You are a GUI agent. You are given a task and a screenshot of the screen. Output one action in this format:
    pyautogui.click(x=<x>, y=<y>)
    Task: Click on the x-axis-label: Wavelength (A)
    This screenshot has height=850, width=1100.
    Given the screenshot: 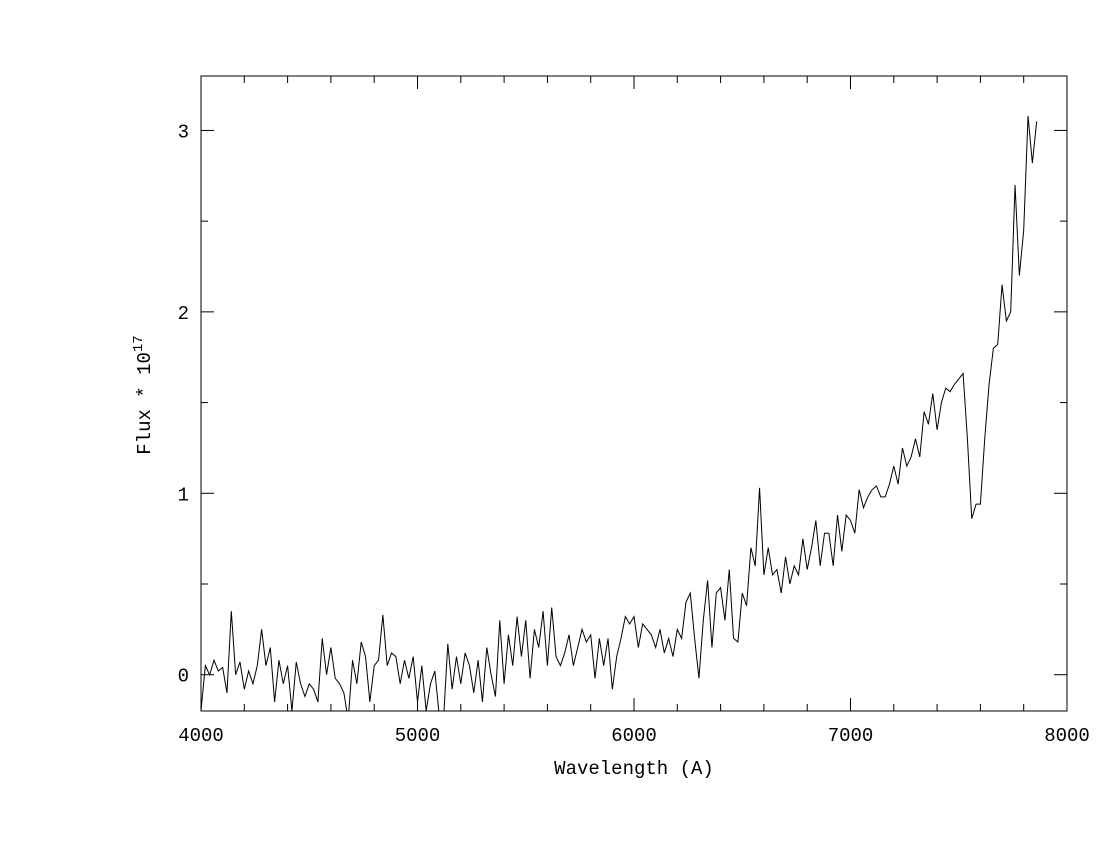 What is the action you would take?
    pyautogui.click(x=634, y=769)
    